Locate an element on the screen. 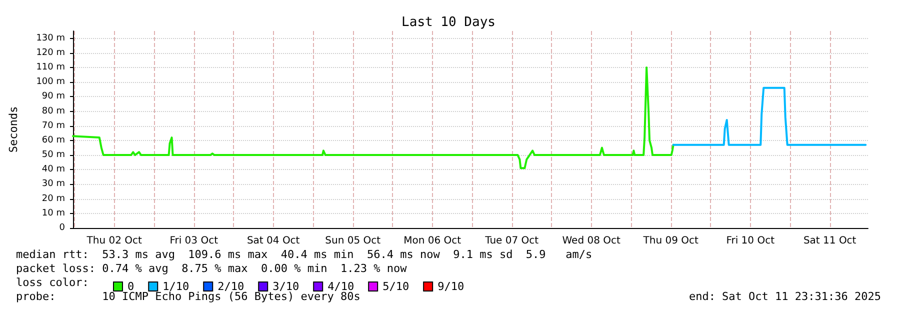 This screenshot has height=310, width=897. text: median rtt: 53.3 ms avg 109.6 ms max 40.4 ms min 56.4 ms now 9.1 ms sd 5.9 am/s is located at coordinates (304, 254).